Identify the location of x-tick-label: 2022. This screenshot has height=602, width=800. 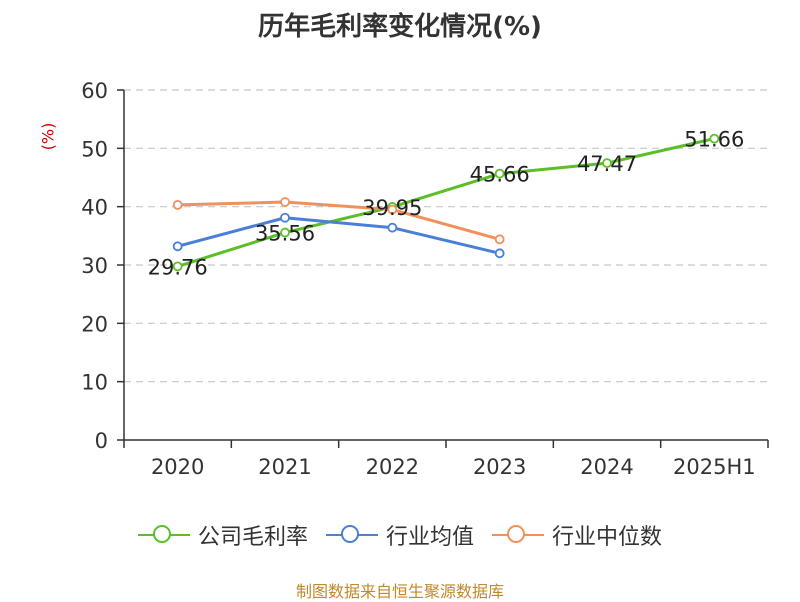
(392, 467).